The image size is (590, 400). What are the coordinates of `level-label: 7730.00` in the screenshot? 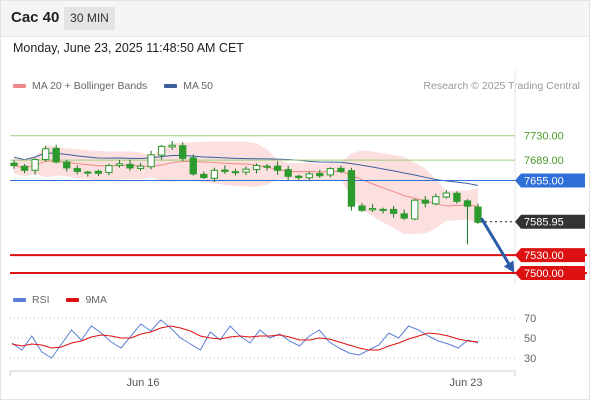 It's located at (544, 137).